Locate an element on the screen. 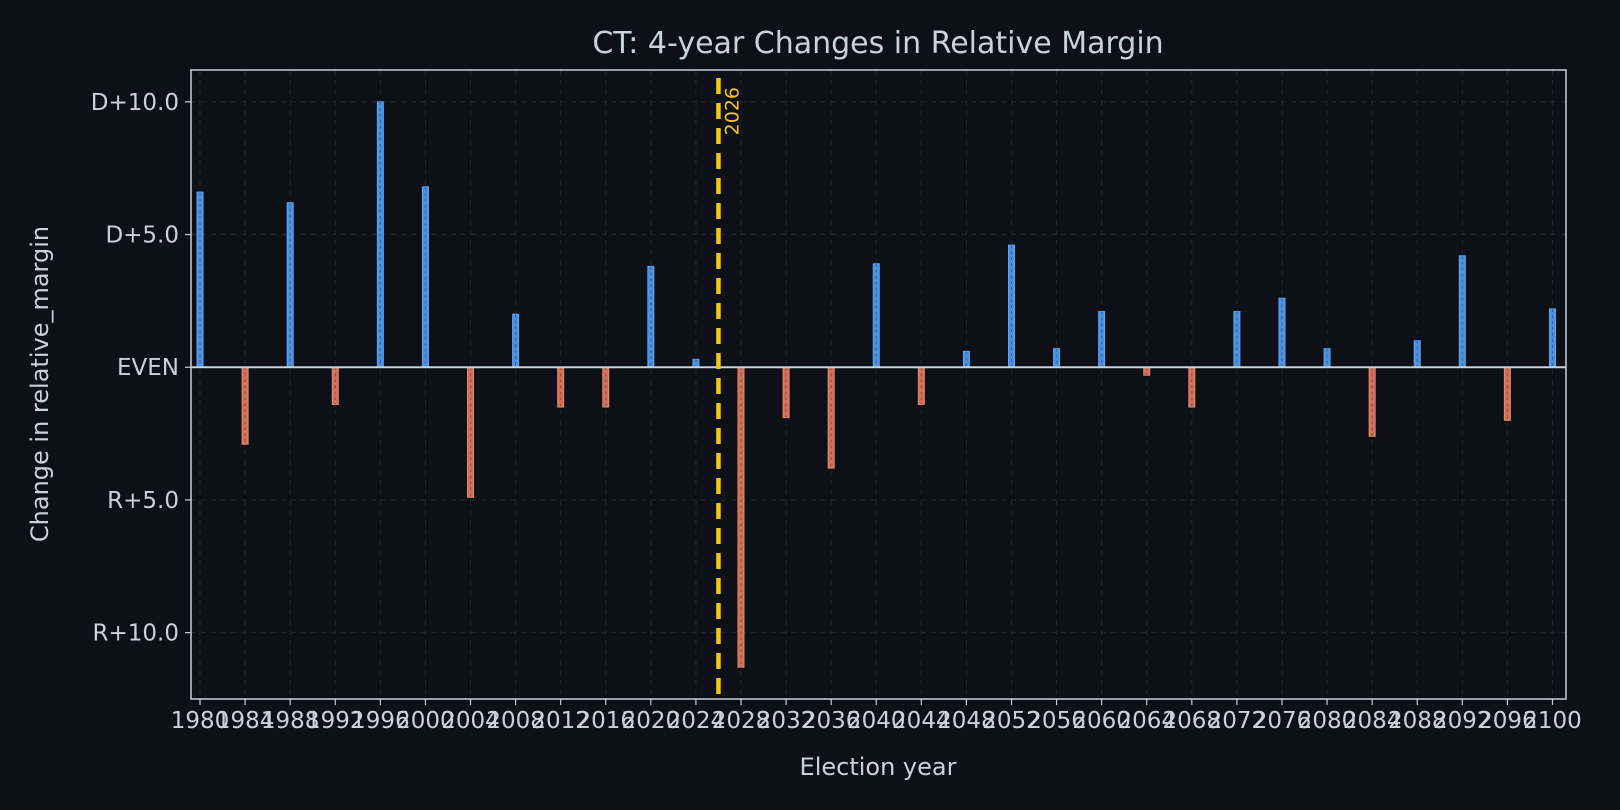  y-tick-label: D+5.0 is located at coordinates (142, 236).